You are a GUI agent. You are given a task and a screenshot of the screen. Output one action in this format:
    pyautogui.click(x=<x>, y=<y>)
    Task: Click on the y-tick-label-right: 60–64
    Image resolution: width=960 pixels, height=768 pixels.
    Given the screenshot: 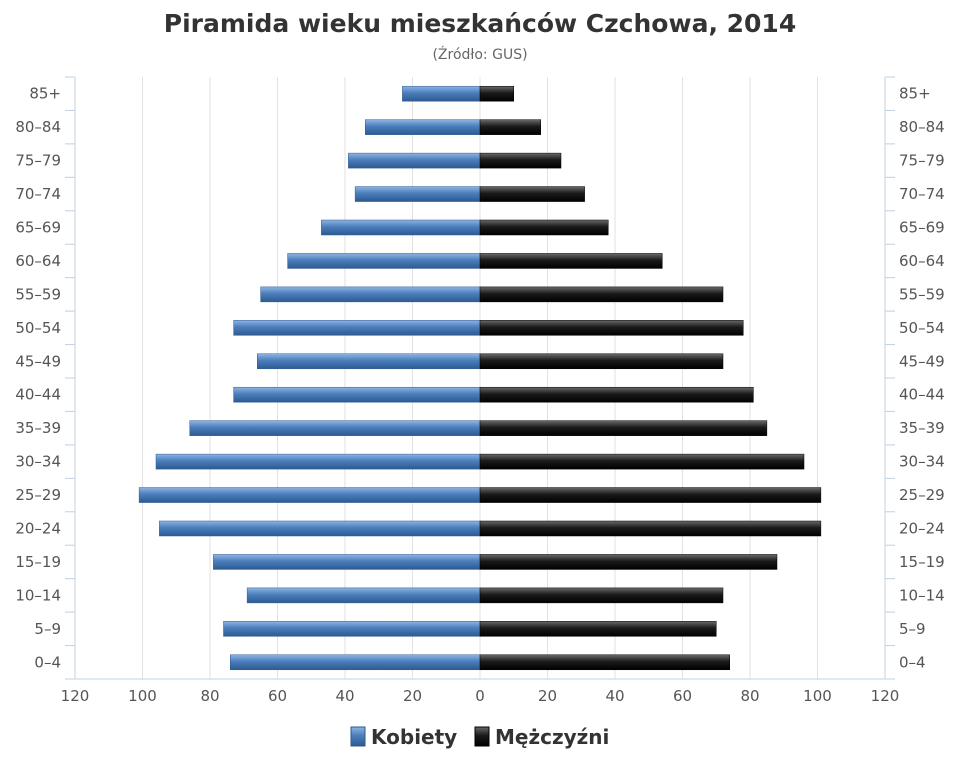 What is the action you would take?
    pyautogui.click(x=922, y=261)
    